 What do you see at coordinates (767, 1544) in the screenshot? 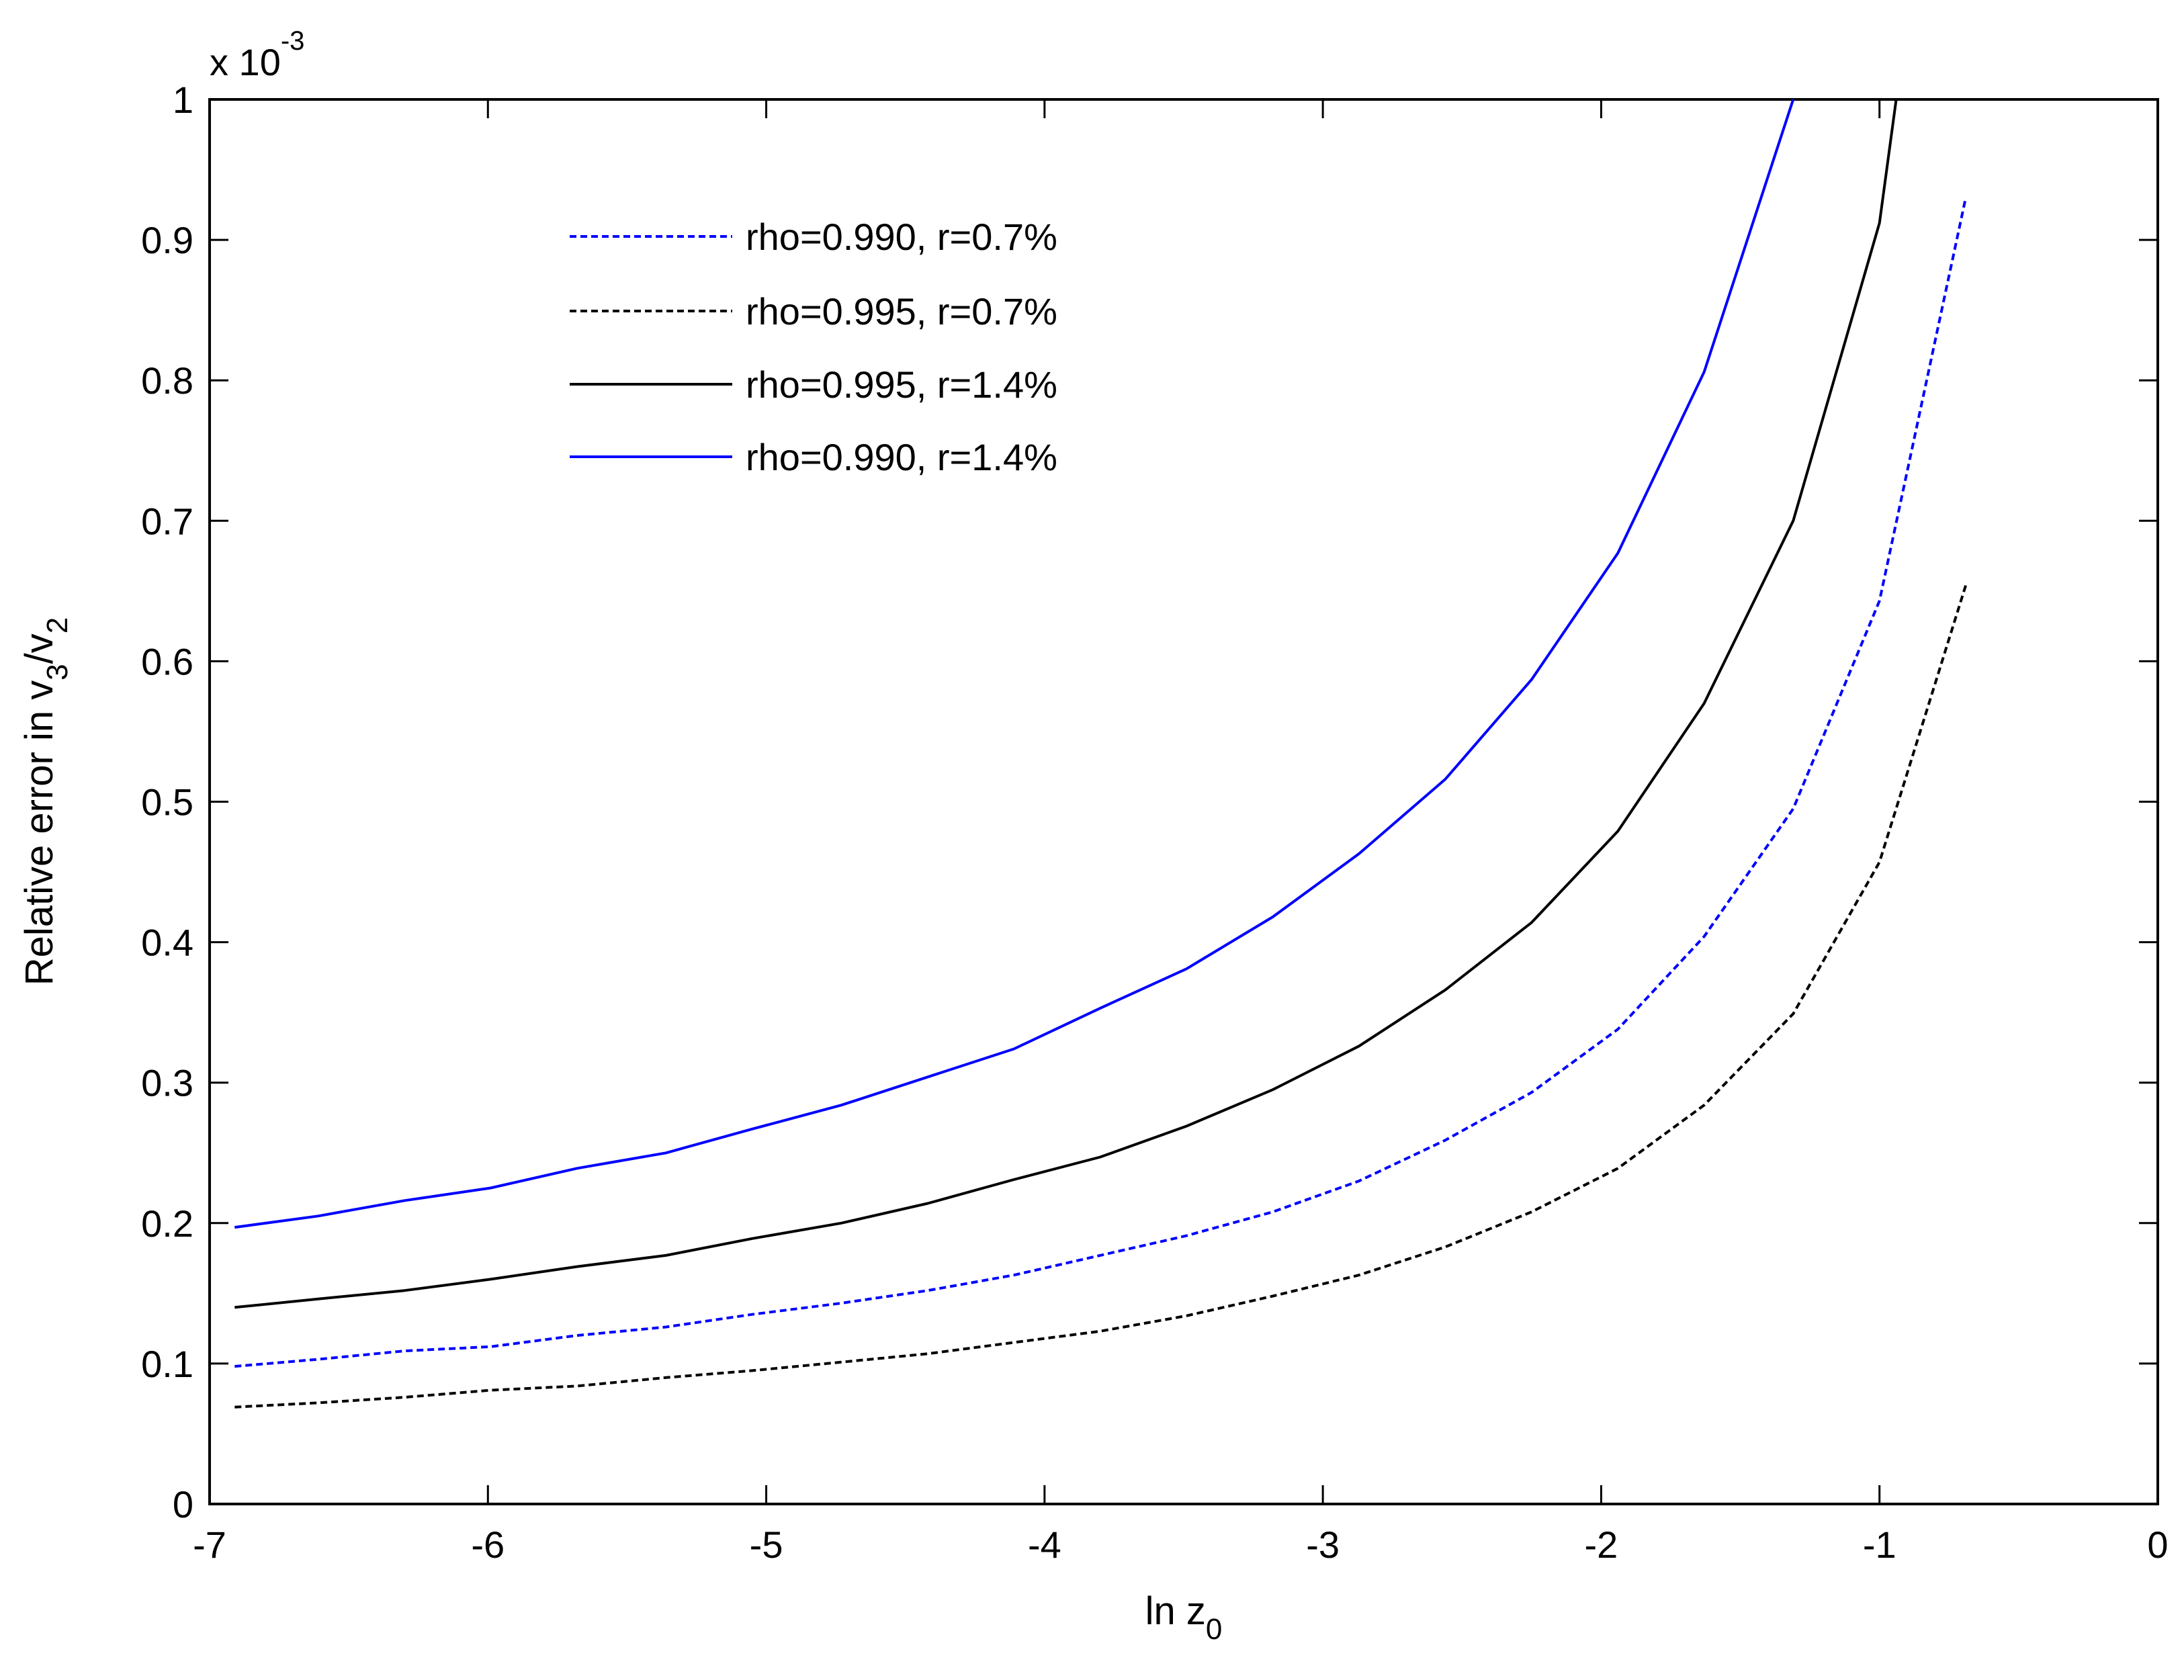
I see `x-tick-label: -5` at bounding box center [767, 1544].